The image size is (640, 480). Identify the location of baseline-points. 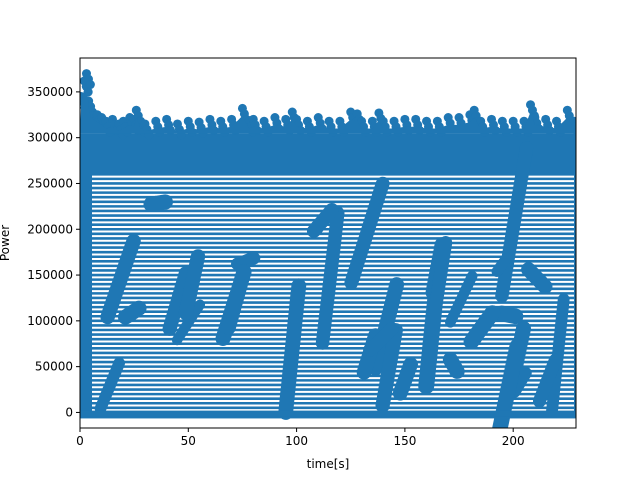
(328, 413).